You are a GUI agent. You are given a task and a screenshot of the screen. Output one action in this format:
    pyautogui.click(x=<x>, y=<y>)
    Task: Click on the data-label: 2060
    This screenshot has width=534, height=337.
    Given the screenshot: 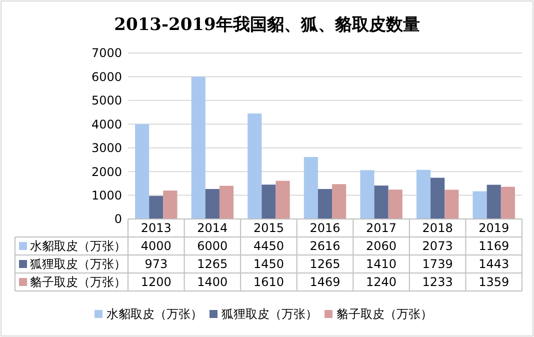 What is the action you would take?
    pyautogui.click(x=381, y=246)
    